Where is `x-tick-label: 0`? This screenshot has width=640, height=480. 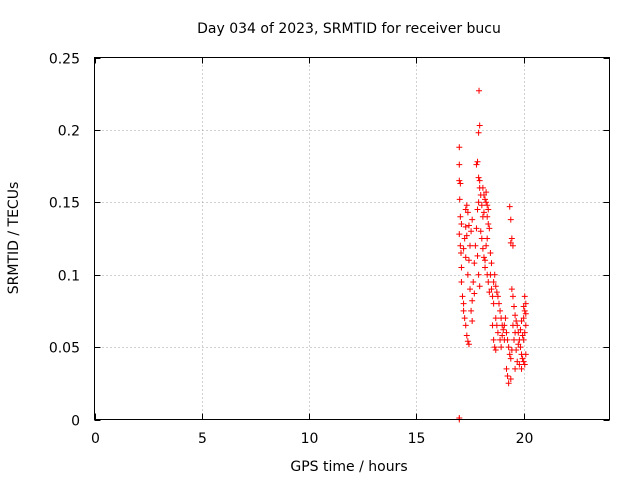
x-tick-label: 0 is located at coordinates (95, 439).